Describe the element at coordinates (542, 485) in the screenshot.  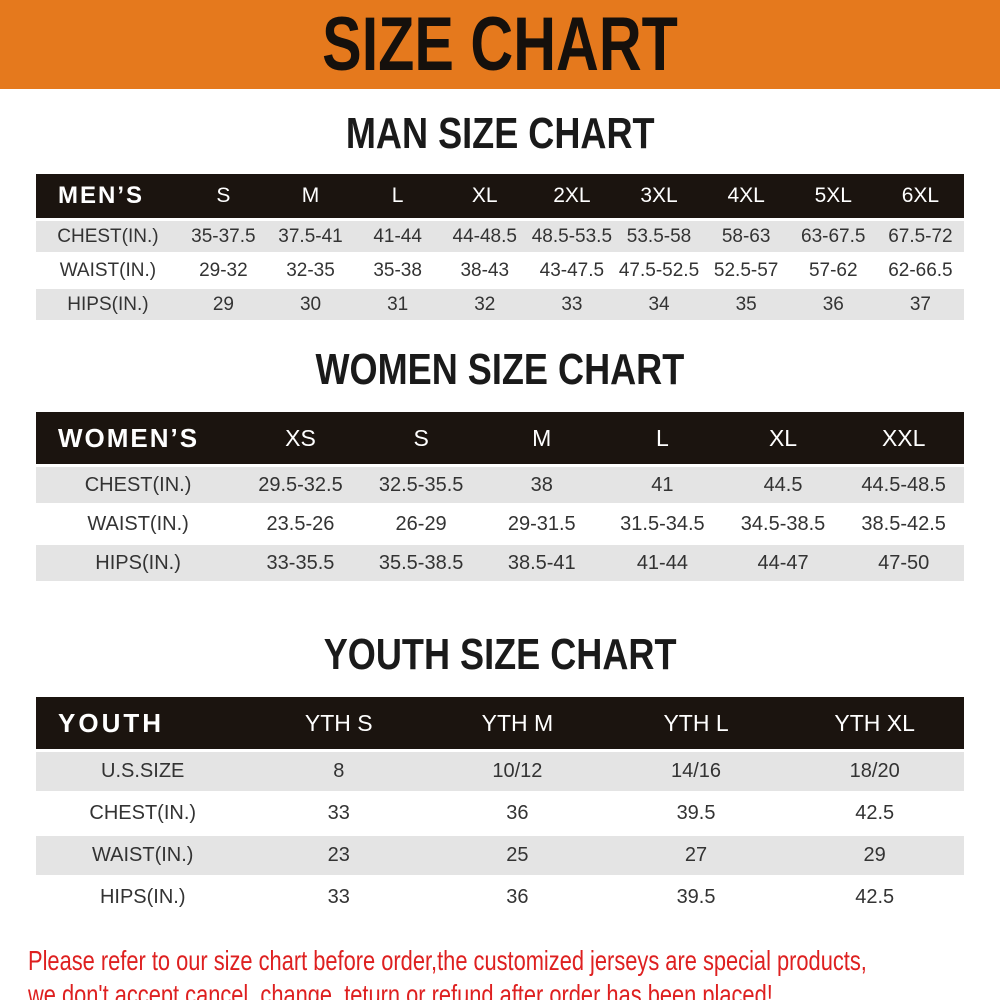
I see `measurement-value-cell: 38` at that location.